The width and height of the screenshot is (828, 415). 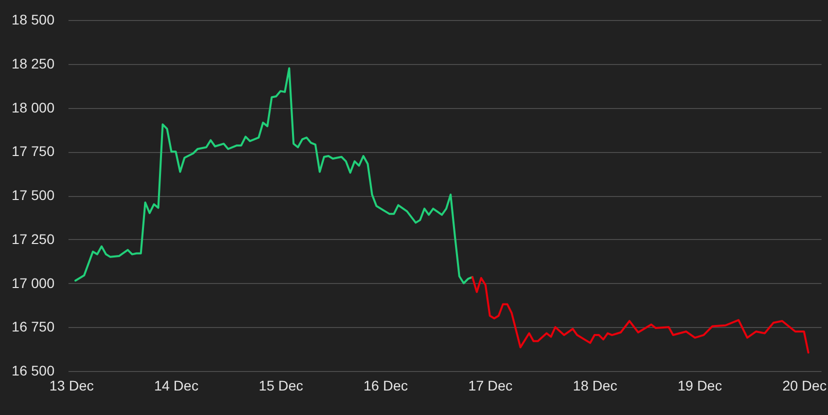 I want to click on x-tick-label: 15 Dec, so click(x=281, y=386).